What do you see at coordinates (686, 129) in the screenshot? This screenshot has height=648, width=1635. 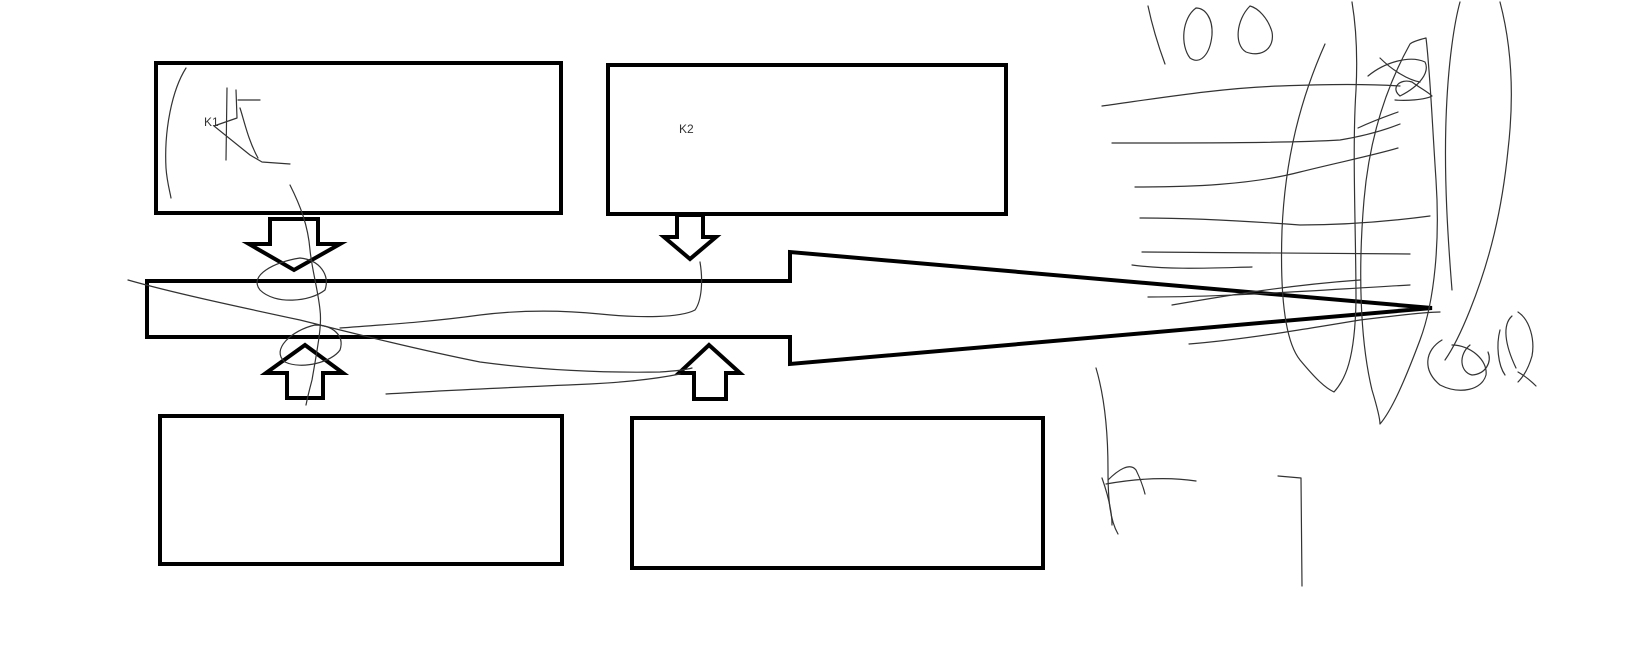 I see `label-k2: K2` at bounding box center [686, 129].